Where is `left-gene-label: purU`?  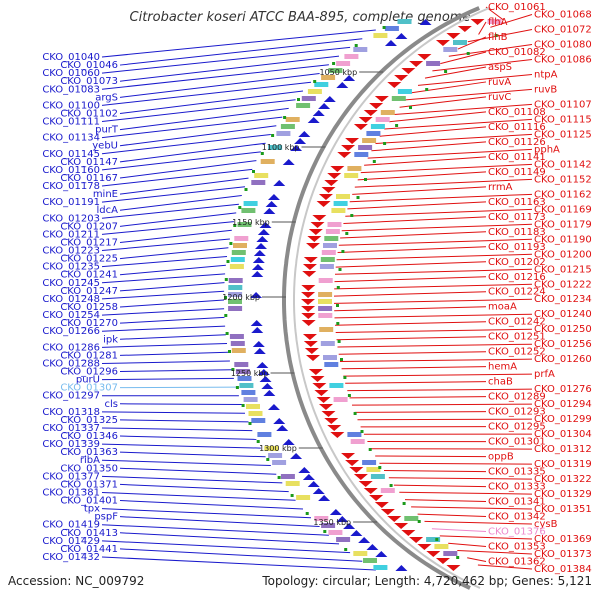
left-gene-label: purU is located at coordinates (88, 380).